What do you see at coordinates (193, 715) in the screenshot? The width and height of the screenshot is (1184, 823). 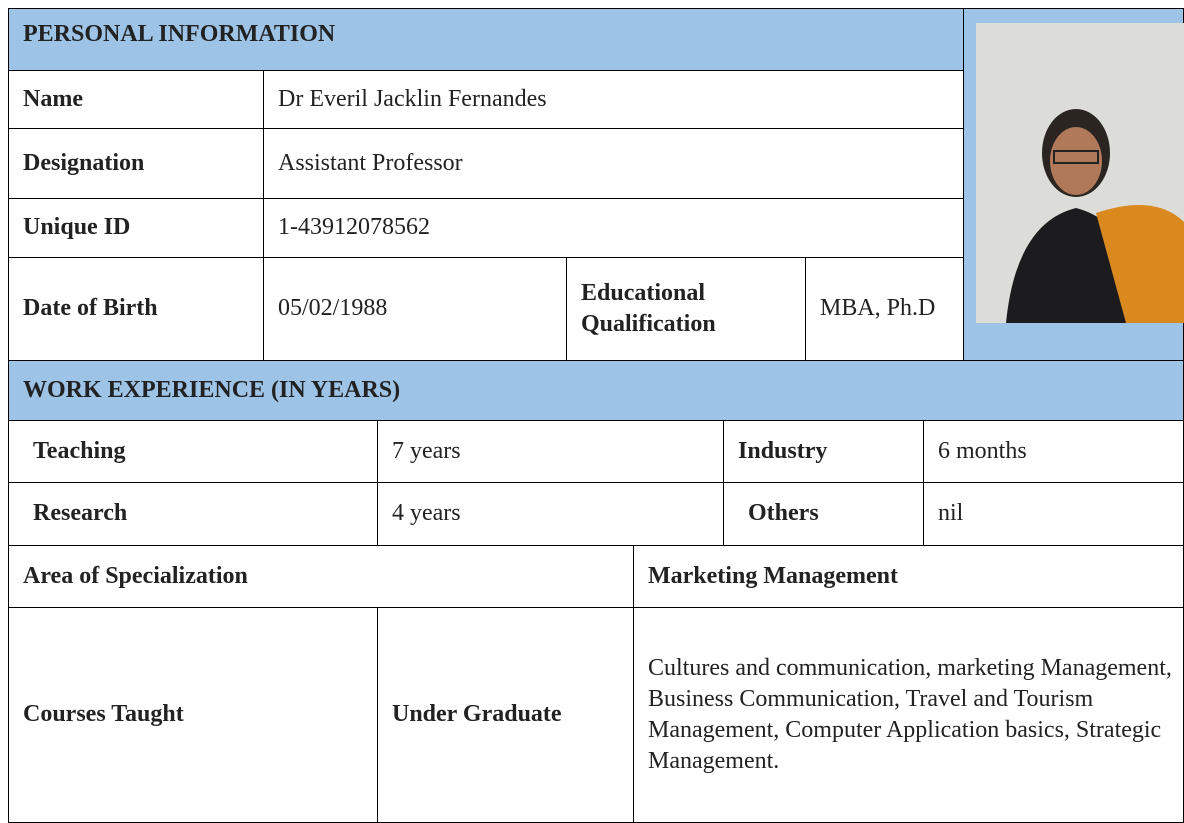 I see `field-label: Courses Taught` at bounding box center [193, 715].